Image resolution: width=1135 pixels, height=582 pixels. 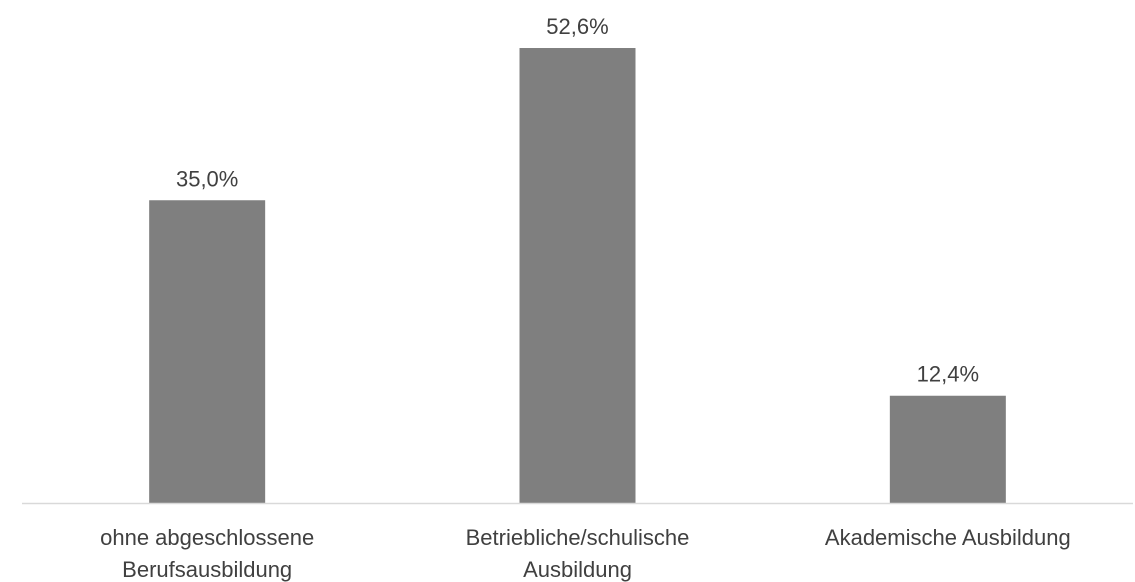 What do you see at coordinates (207, 178) in the screenshot?
I see `data-label-0: 35,0%` at bounding box center [207, 178].